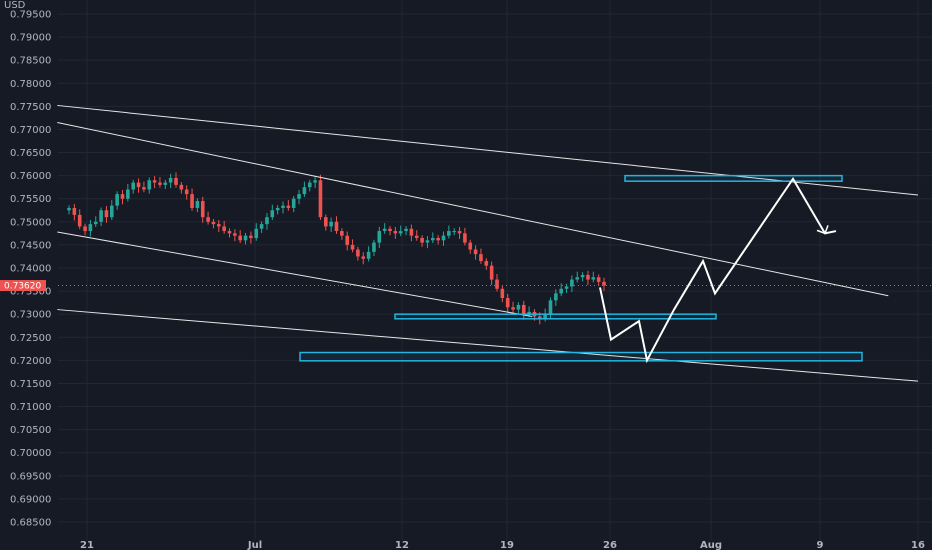  What do you see at coordinates (254, 545) in the screenshot?
I see `time-tick-label: Jul` at bounding box center [254, 545].